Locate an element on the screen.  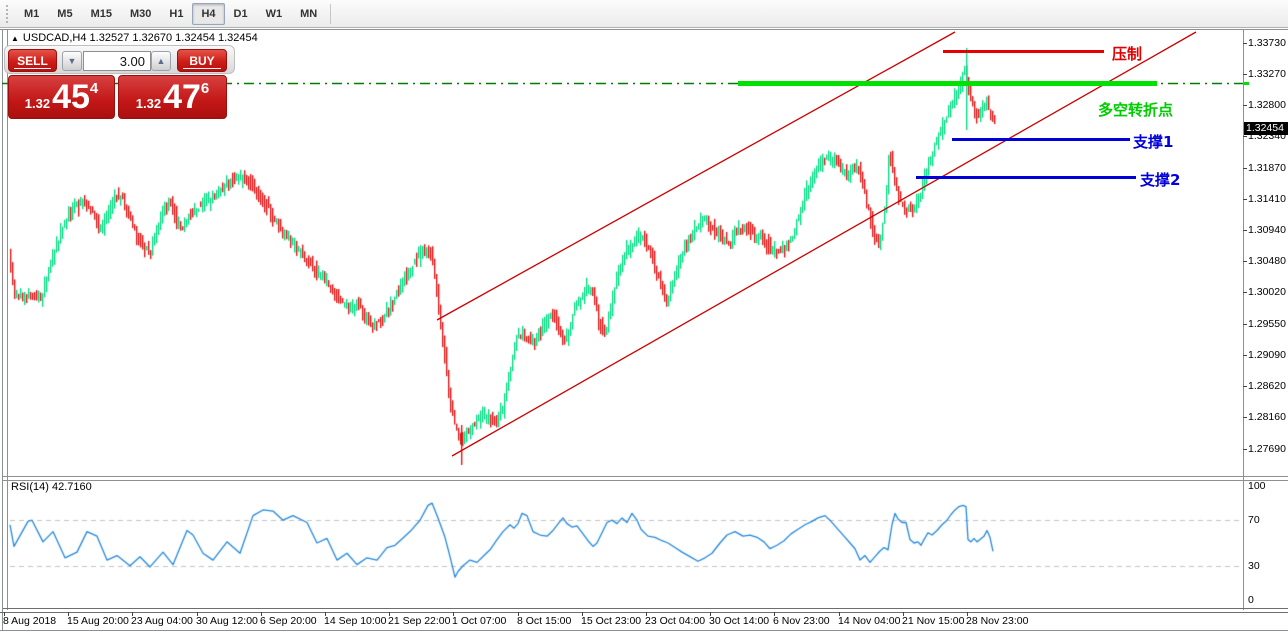
timeframe-button-h1: H1 is located at coordinates (176, 13).